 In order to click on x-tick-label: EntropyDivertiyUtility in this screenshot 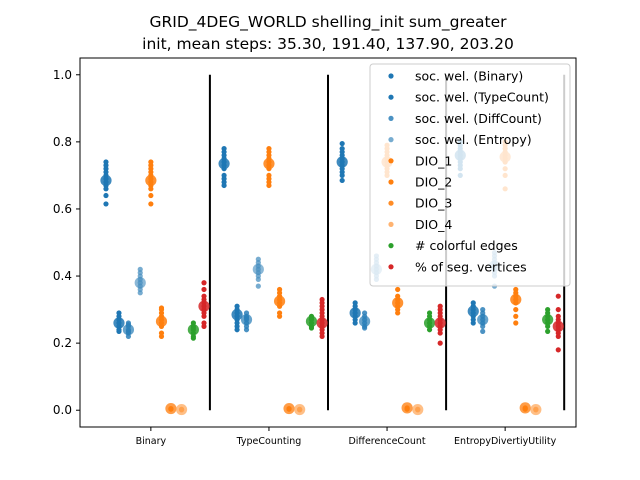, I will do `click(505, 441)`.